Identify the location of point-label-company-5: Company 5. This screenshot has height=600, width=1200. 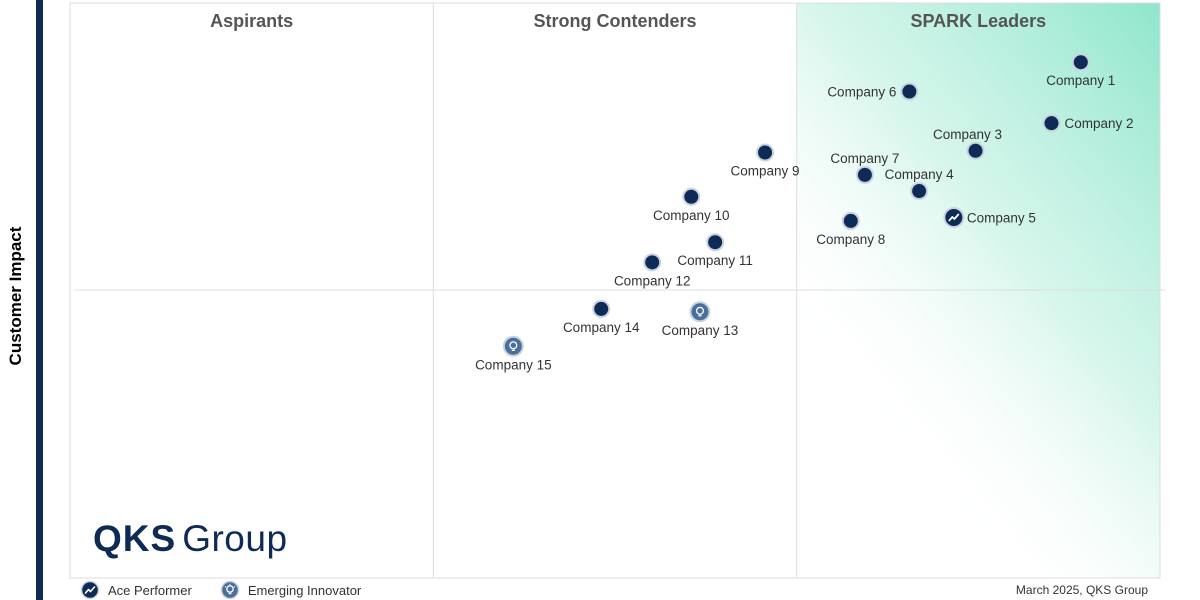
(1001, 217).